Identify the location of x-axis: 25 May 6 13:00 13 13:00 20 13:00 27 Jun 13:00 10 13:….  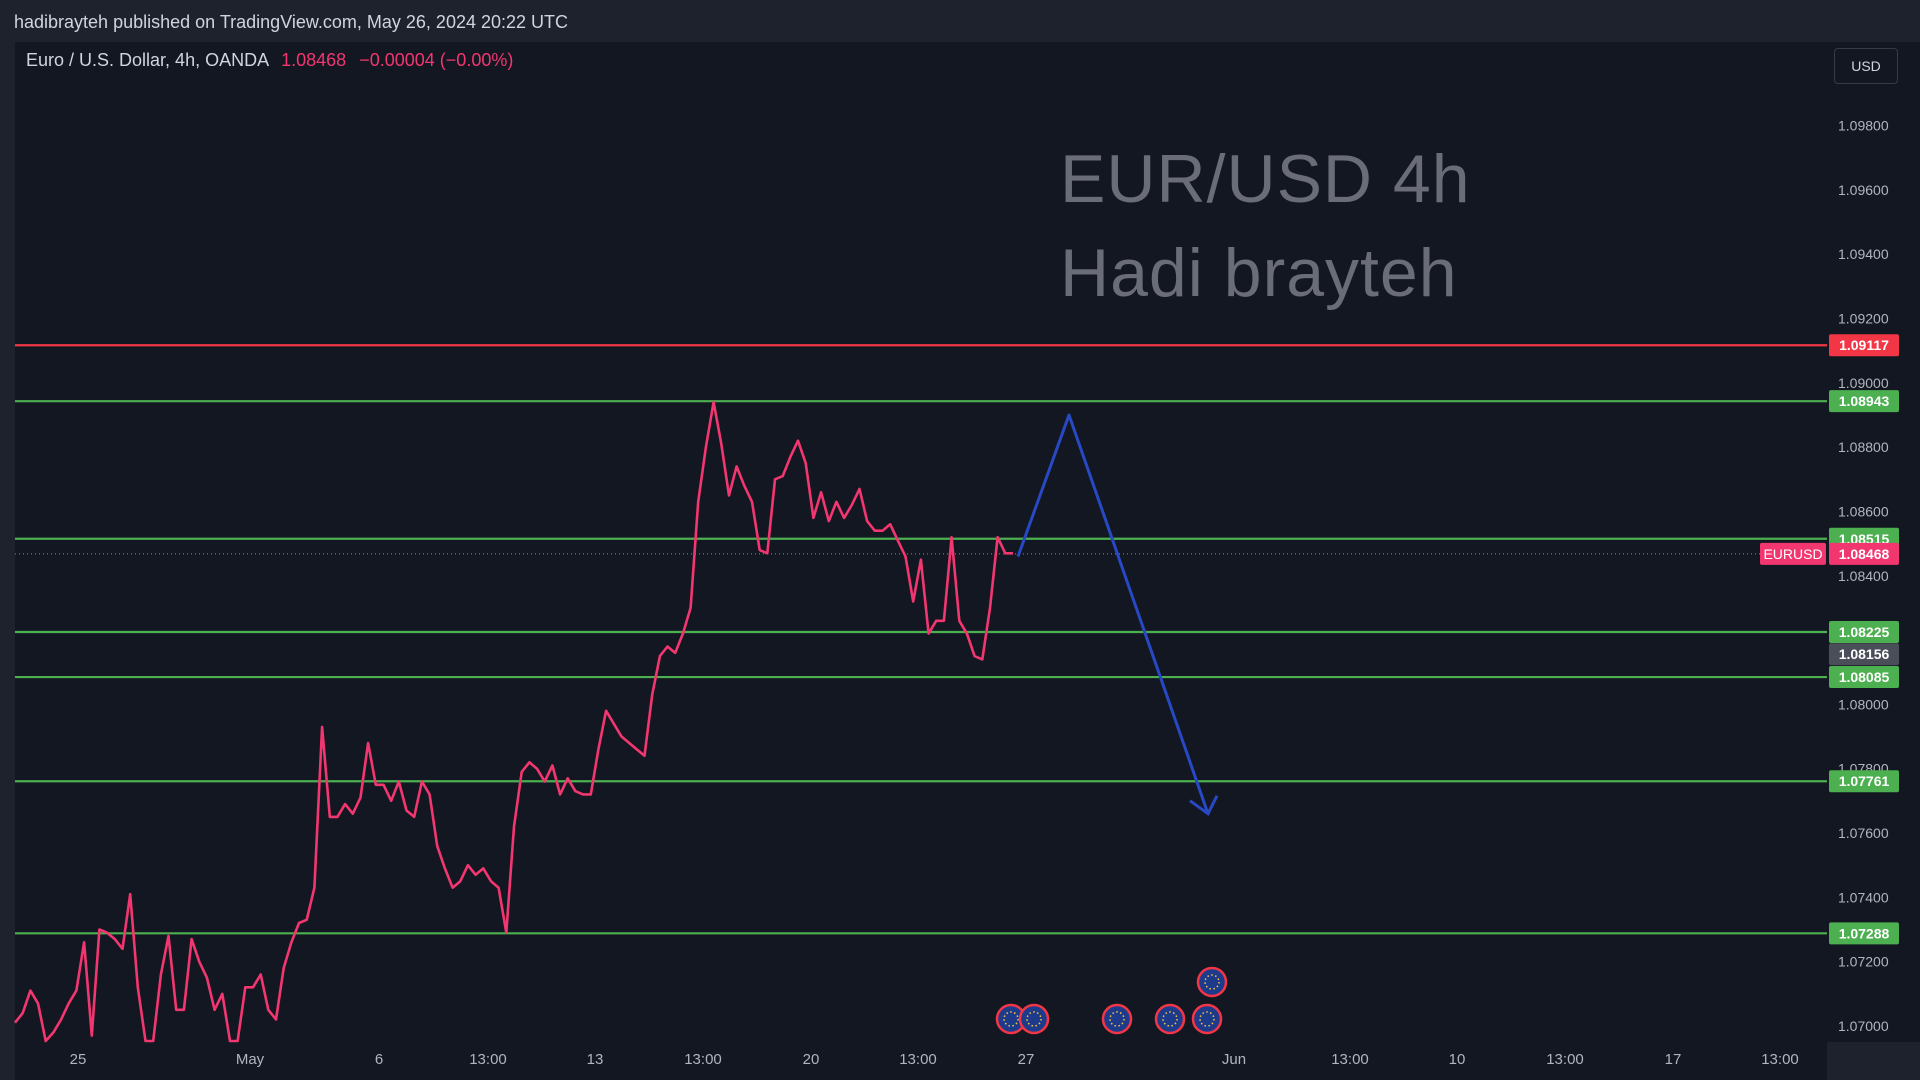
(934, 1059).